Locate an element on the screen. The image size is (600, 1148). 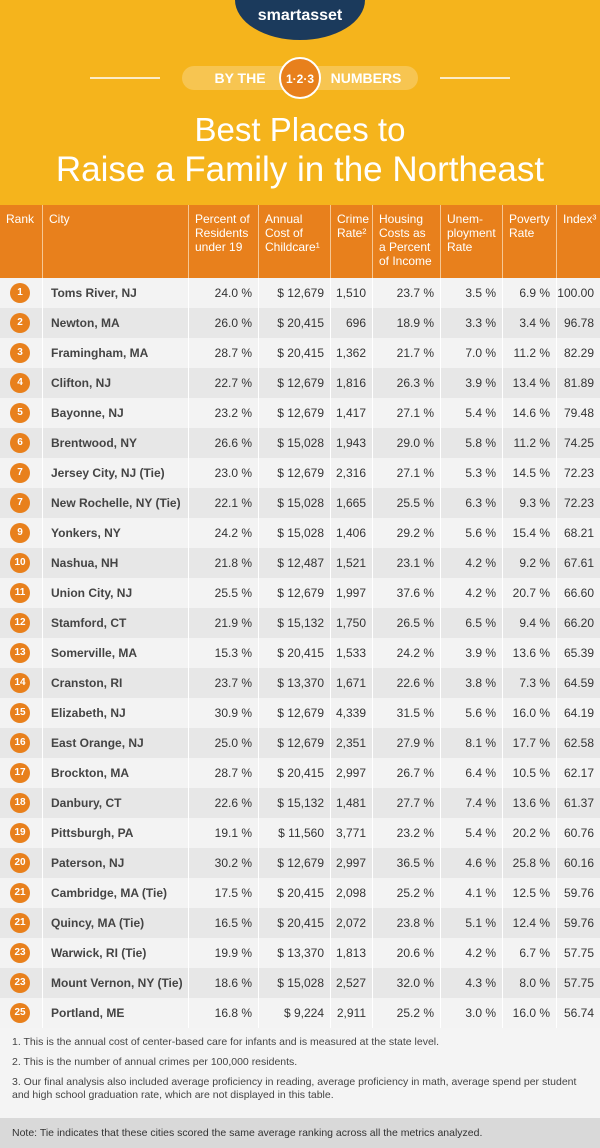
column-header: Percent of Residents under 19 is located at coordinates (223, 241).